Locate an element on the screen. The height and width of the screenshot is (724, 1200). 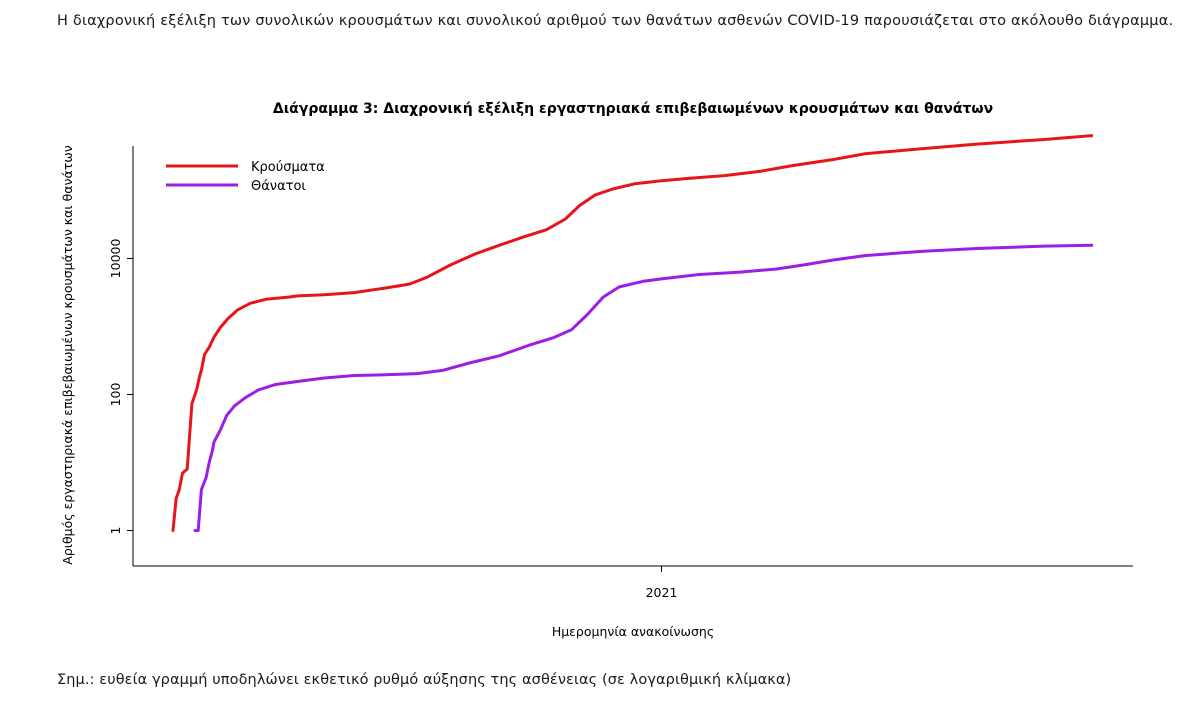
legend-label: Θάνατοι is located at coordinates (278, 186).